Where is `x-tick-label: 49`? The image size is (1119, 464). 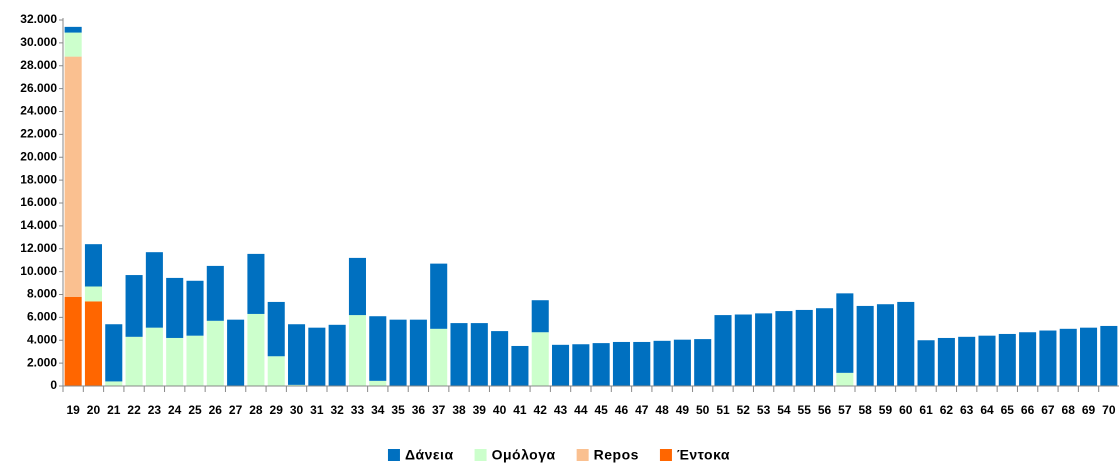 x-tick-label: 49 is located at coordinates (683, 410).